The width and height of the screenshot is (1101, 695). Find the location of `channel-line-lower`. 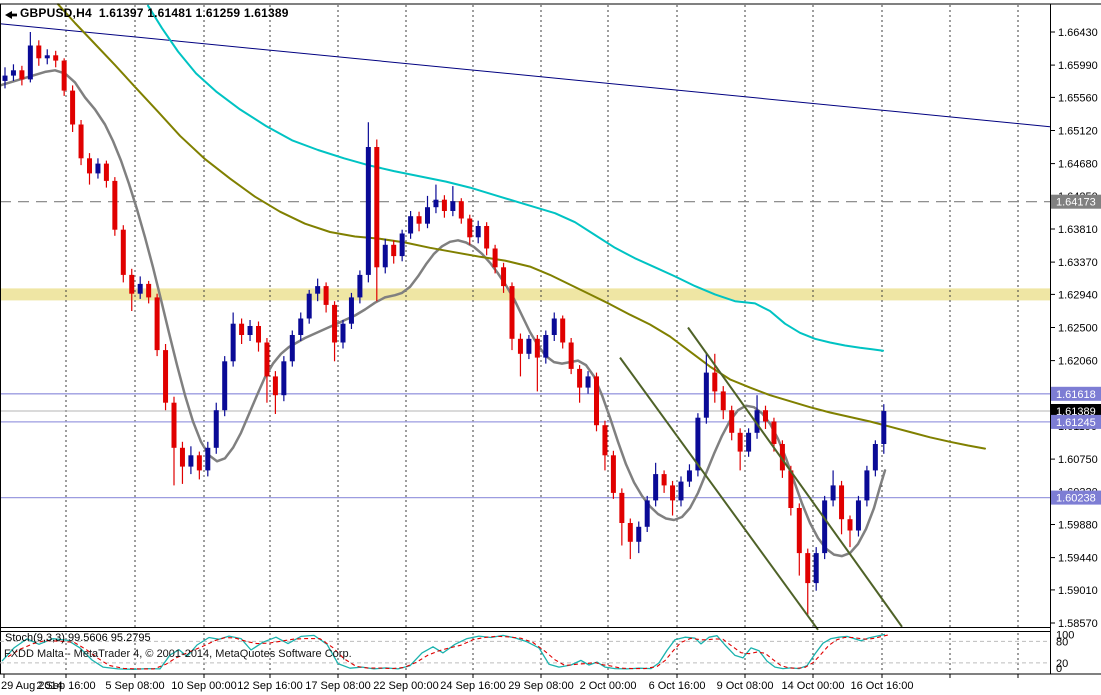

channel-line-lower is located at coordinates (719, 494).